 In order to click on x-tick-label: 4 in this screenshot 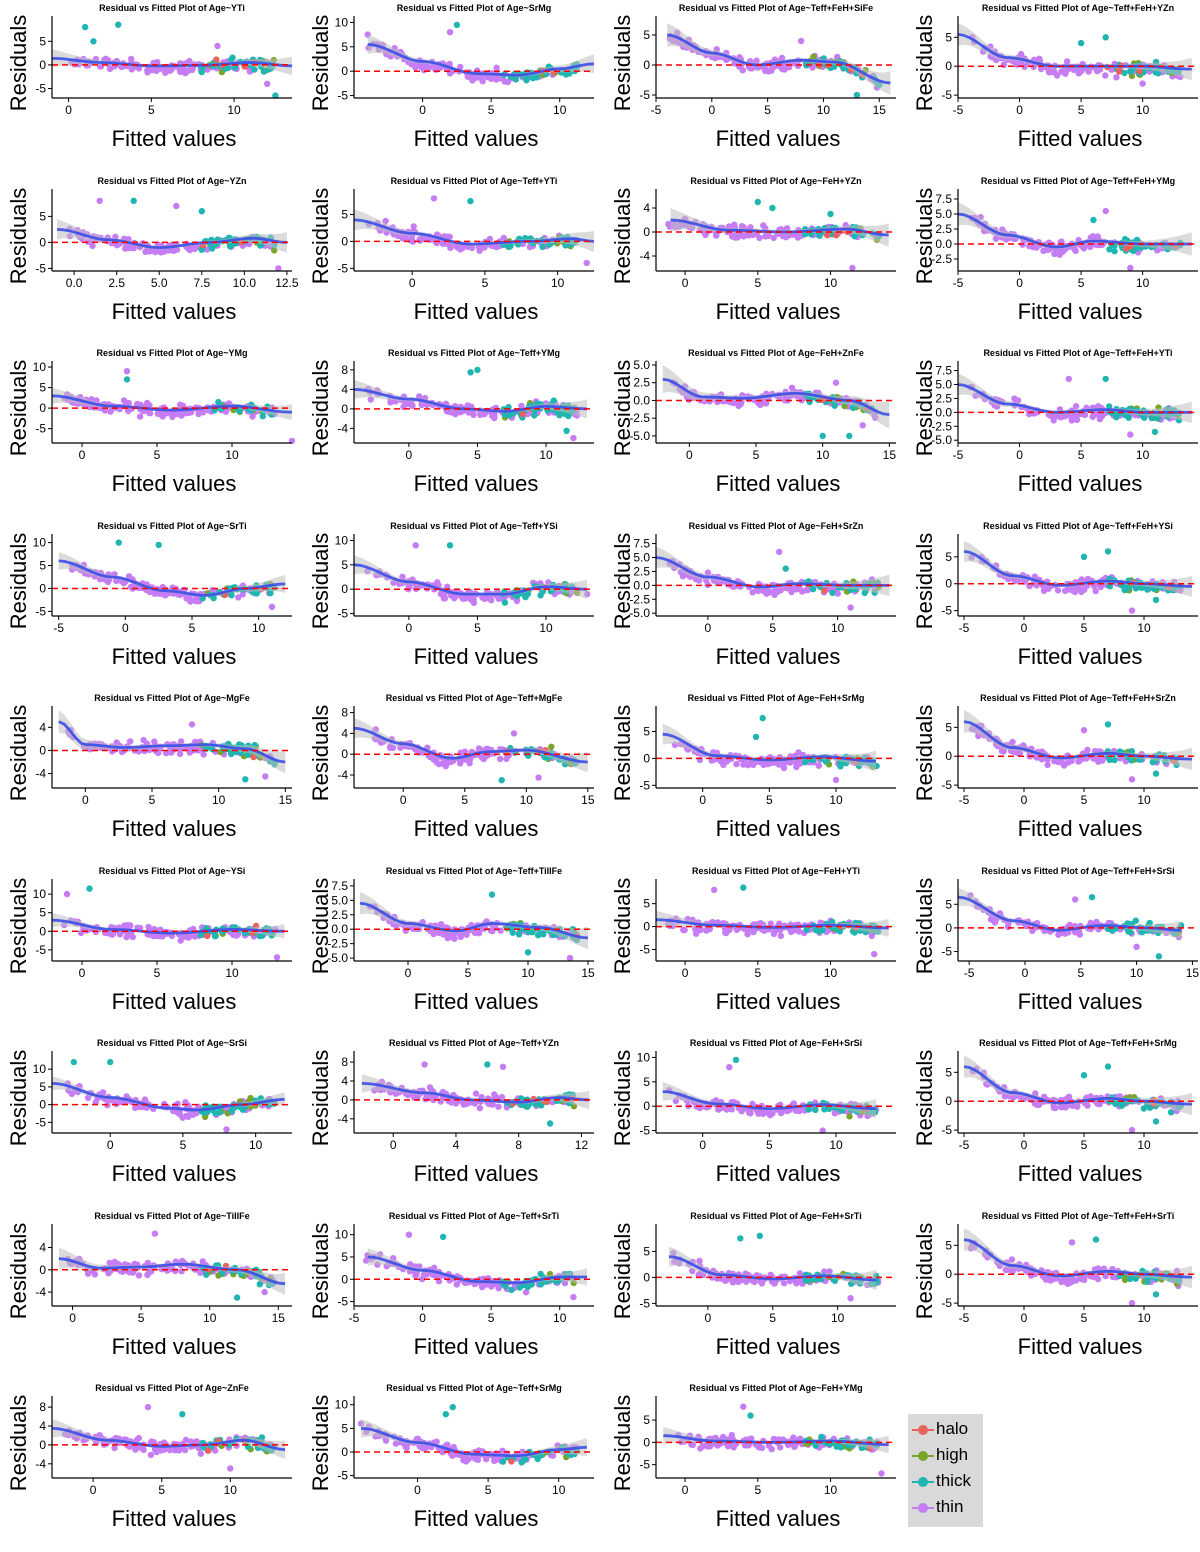, I will do `click(456, 1145)`.